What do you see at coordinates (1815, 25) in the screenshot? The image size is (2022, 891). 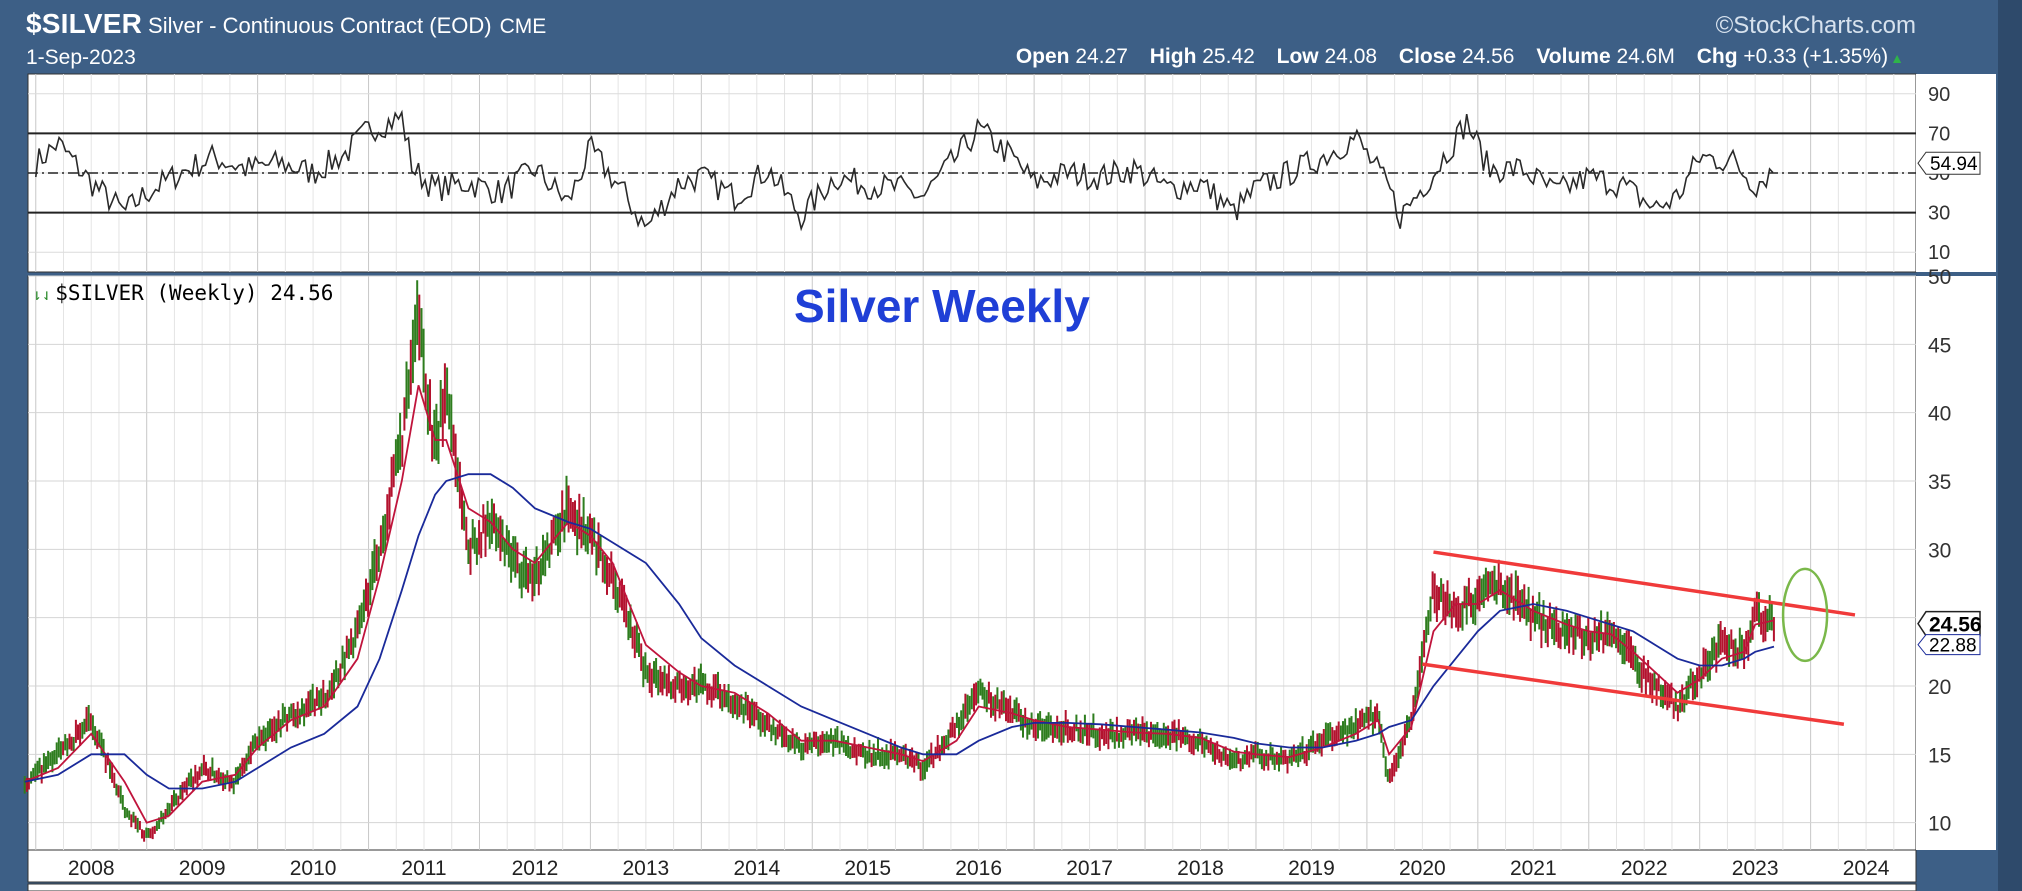 I see `brand-watermark: ©StockCharts.com` at bounding box center [1815, 25].